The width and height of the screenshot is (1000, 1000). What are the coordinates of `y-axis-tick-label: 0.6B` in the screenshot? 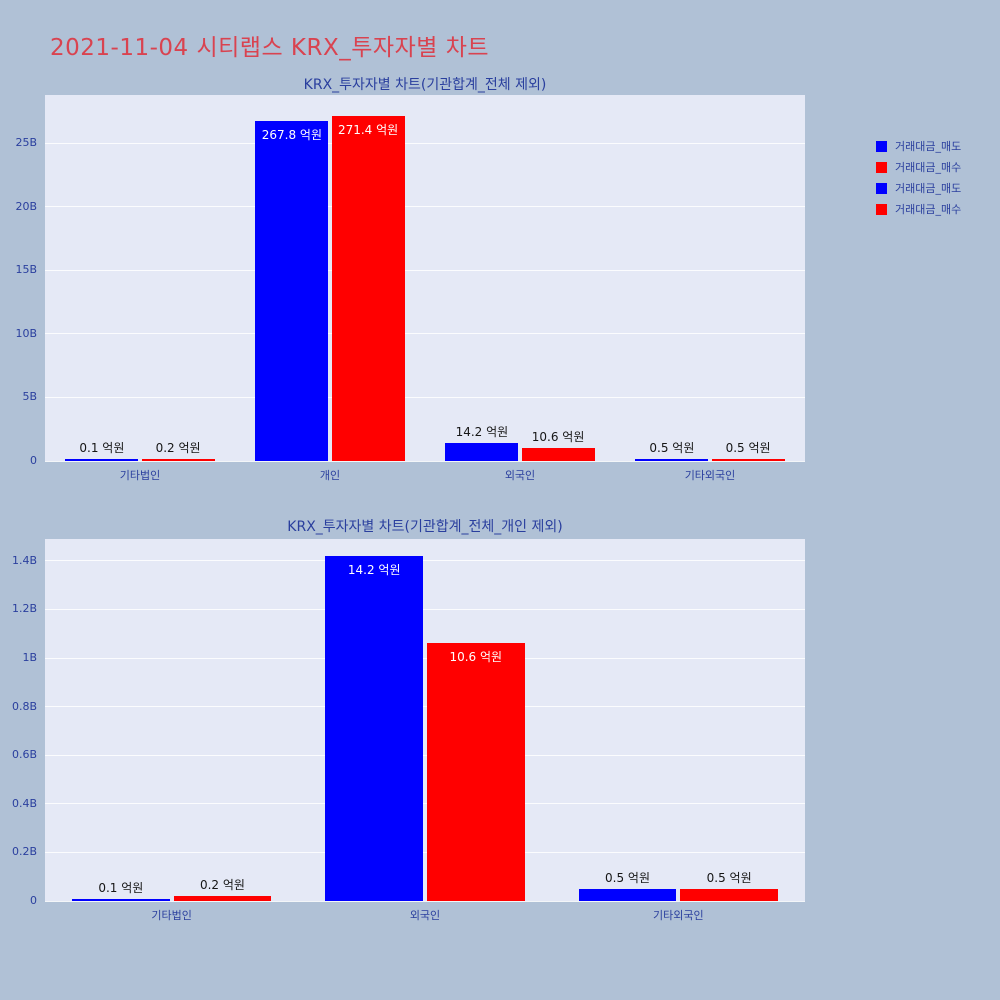 It's located at (24, 755).